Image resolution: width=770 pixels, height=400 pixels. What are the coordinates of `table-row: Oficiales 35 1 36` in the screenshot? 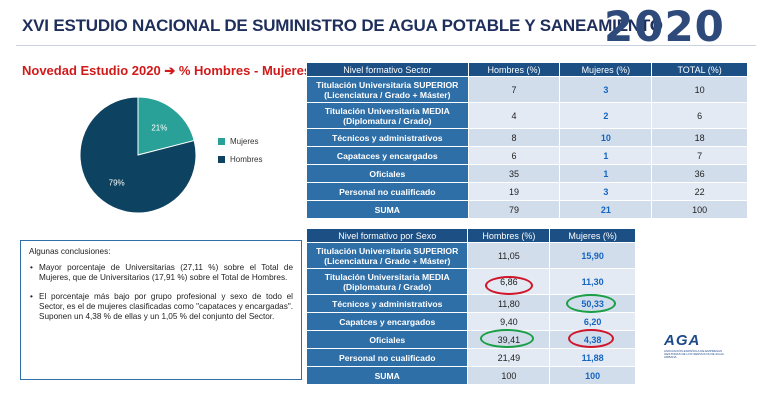 It's located at (527, 173).